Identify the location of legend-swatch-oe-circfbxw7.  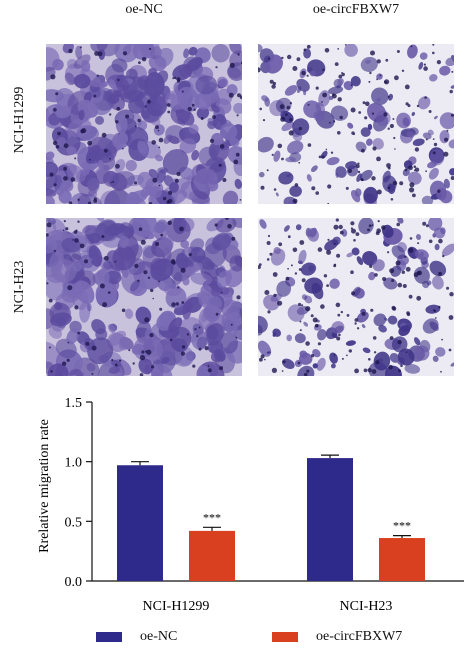
(285, 637).